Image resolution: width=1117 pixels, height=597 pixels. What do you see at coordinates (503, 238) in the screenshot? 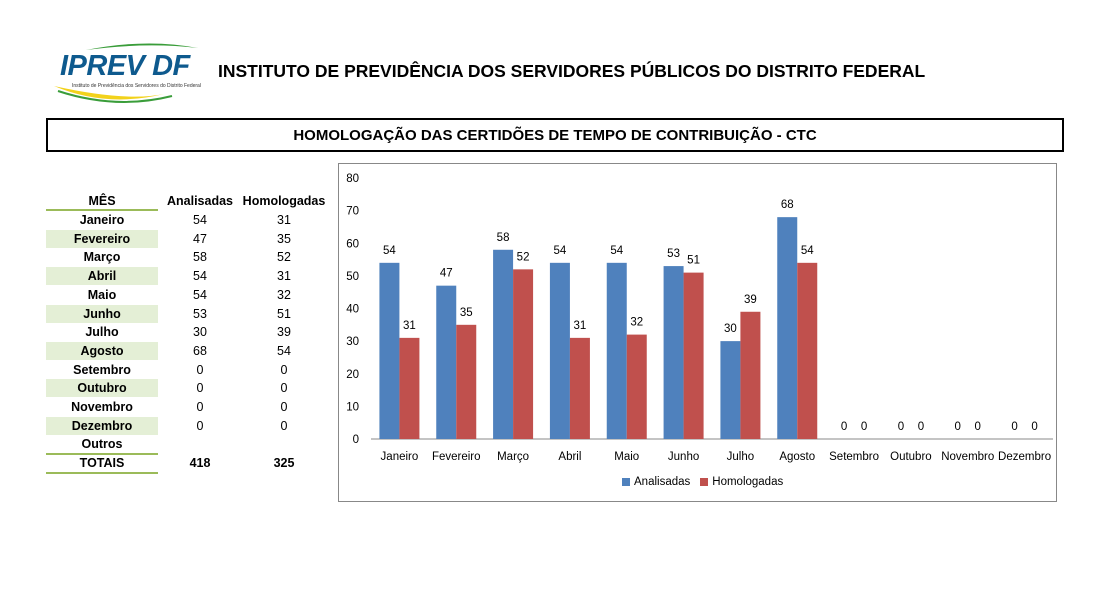
I see `data-label: 58` at bounding box center [503, 238].